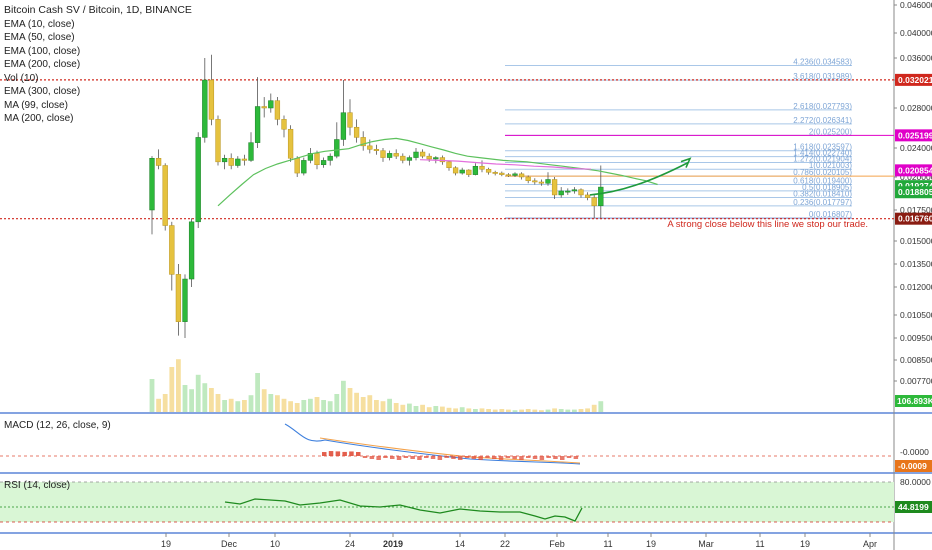 The width and height of the screenshot is (932, 550). Describe the element at coordinates (98, 119) in the screenshot. I see `indicator-label: MA (200, close)` at that location.